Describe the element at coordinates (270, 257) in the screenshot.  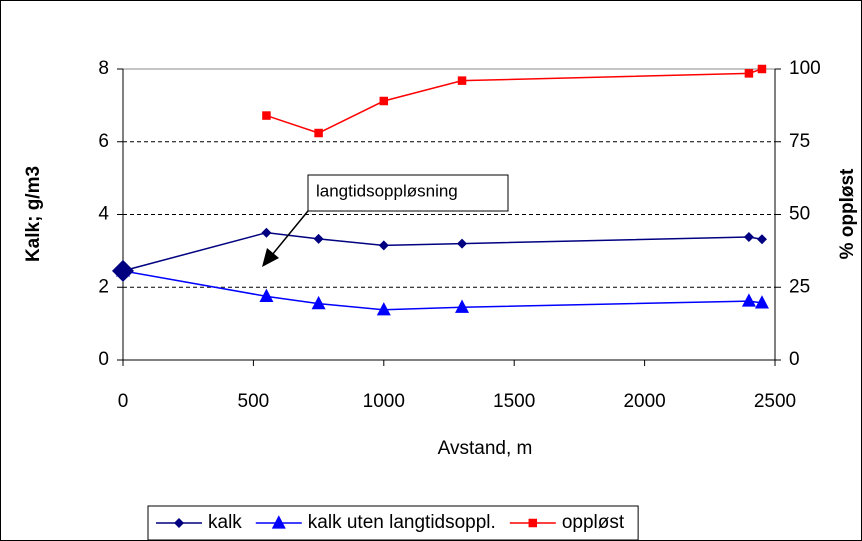
I see `annotation-arrowhead` at that location.